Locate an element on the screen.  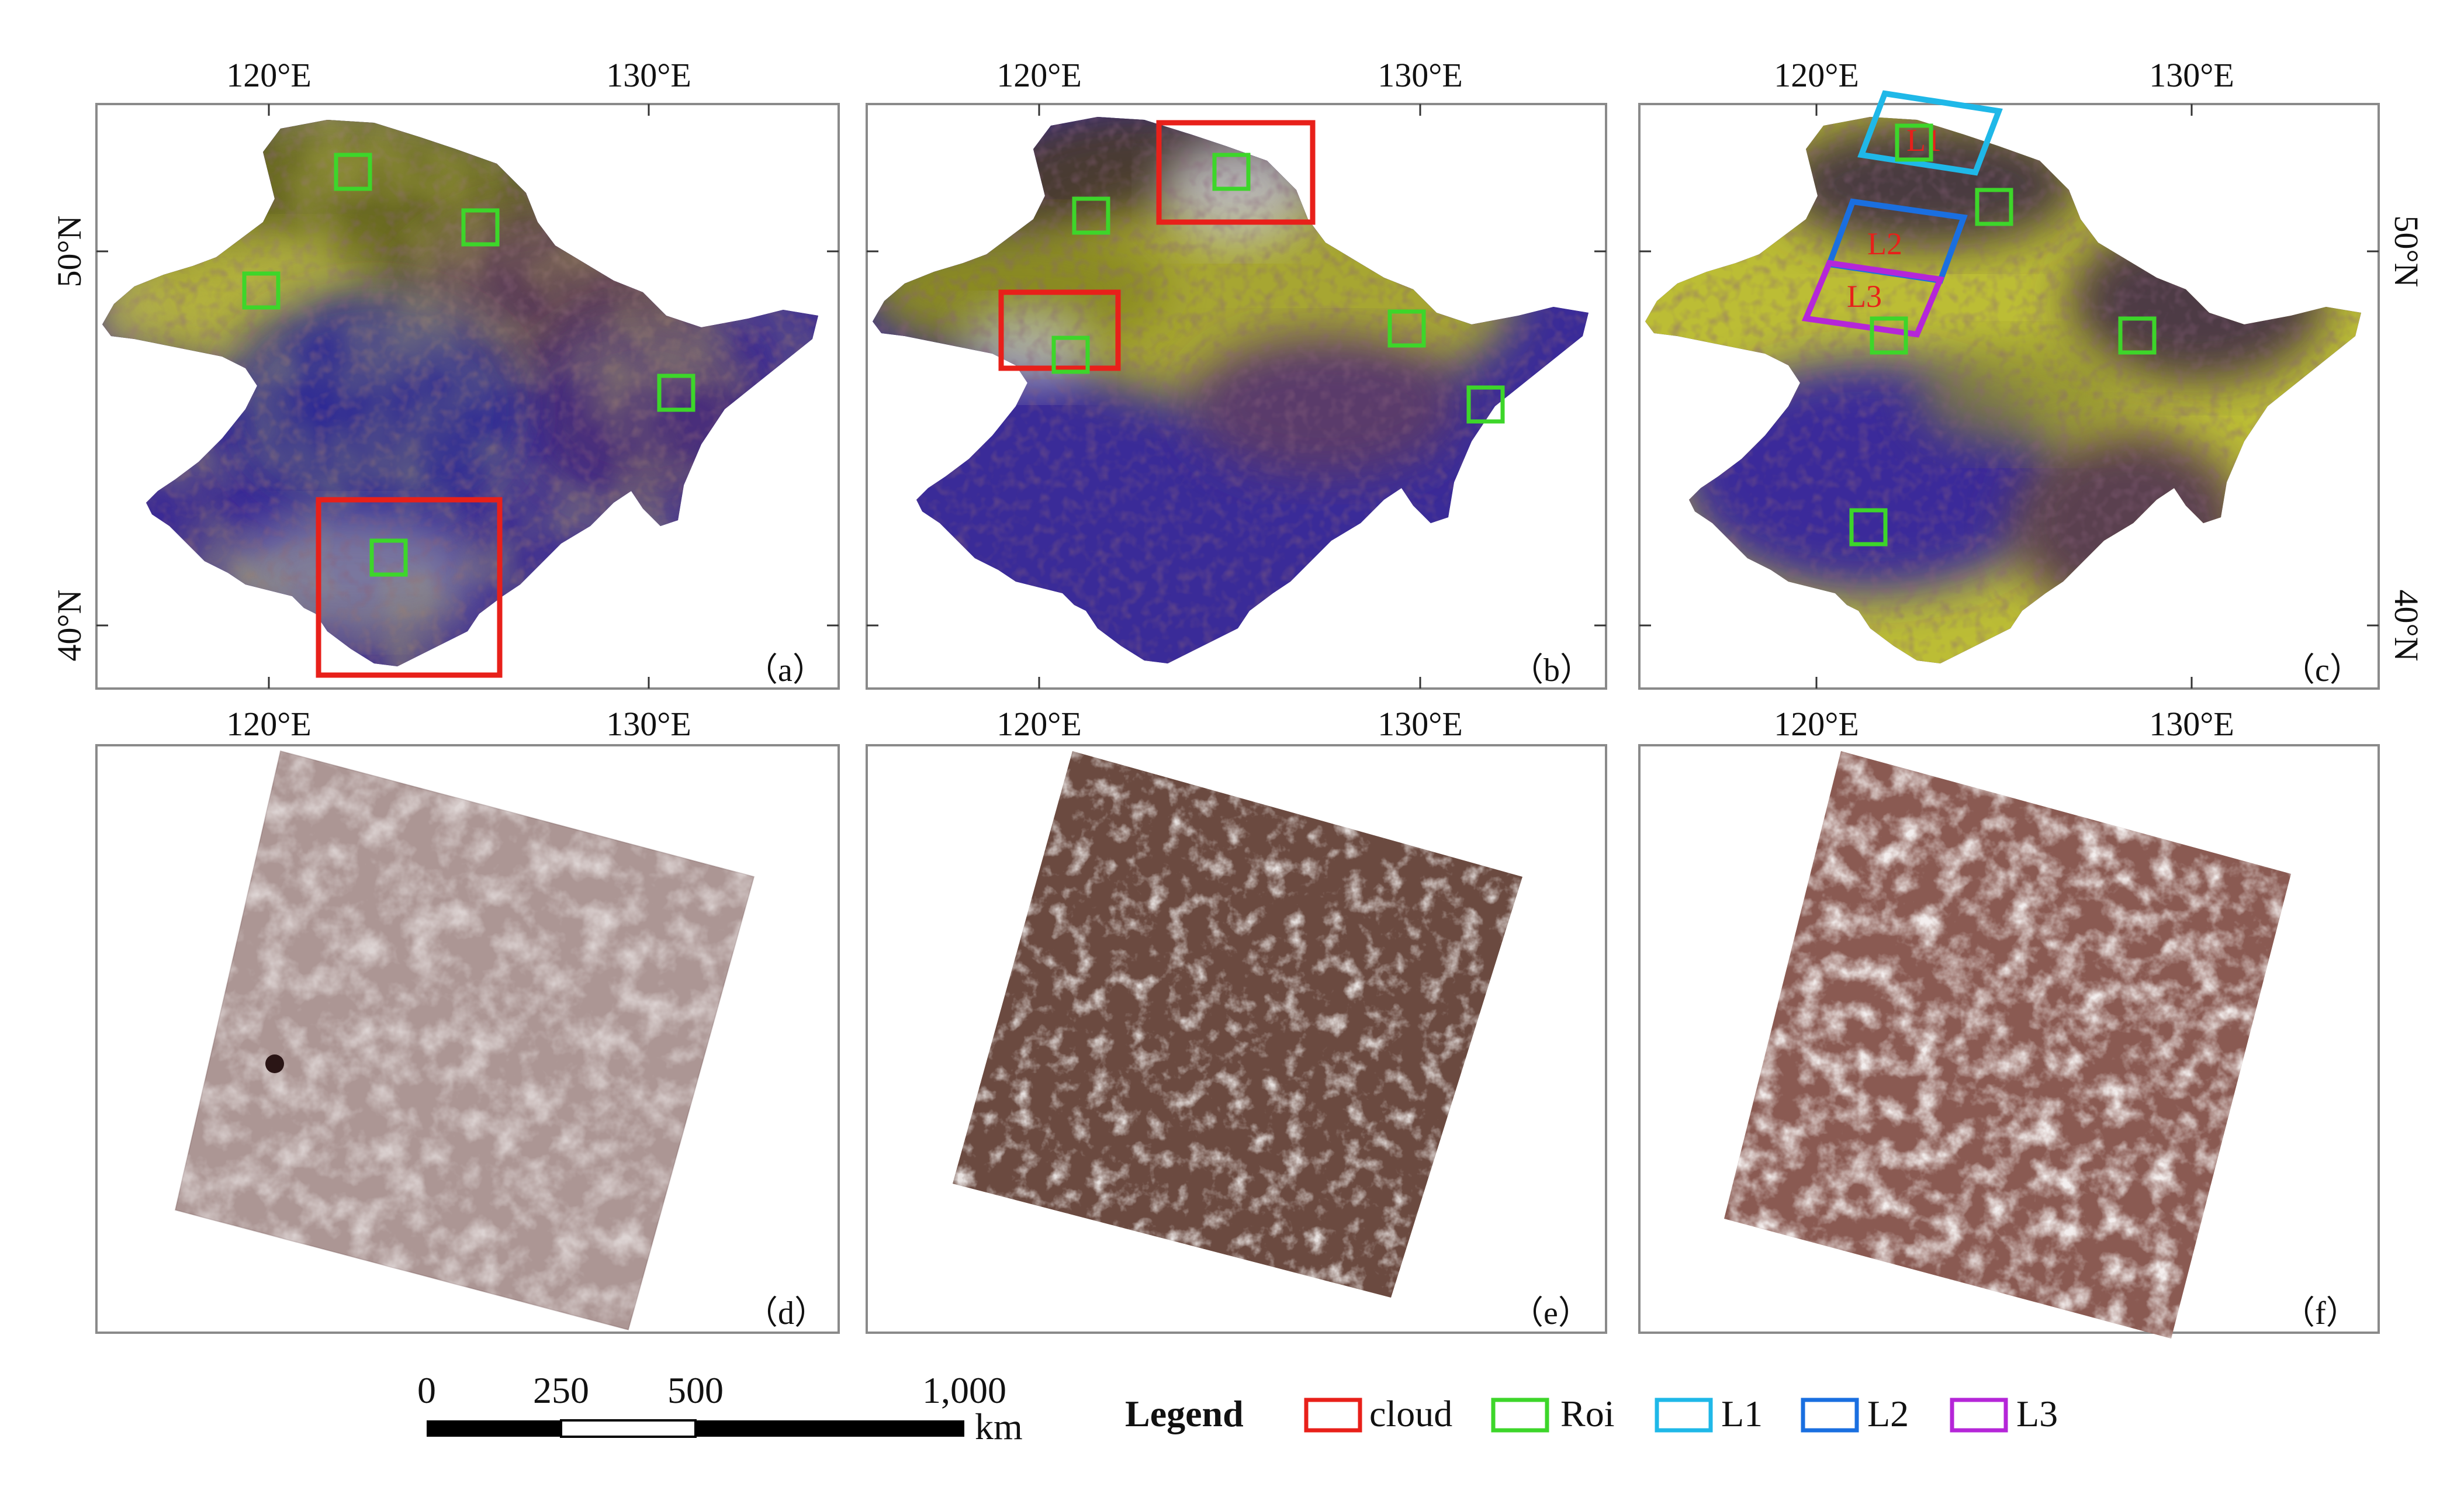
scale-bar: 0 250 500 1,000 km is located at coordinates (720, 1408).